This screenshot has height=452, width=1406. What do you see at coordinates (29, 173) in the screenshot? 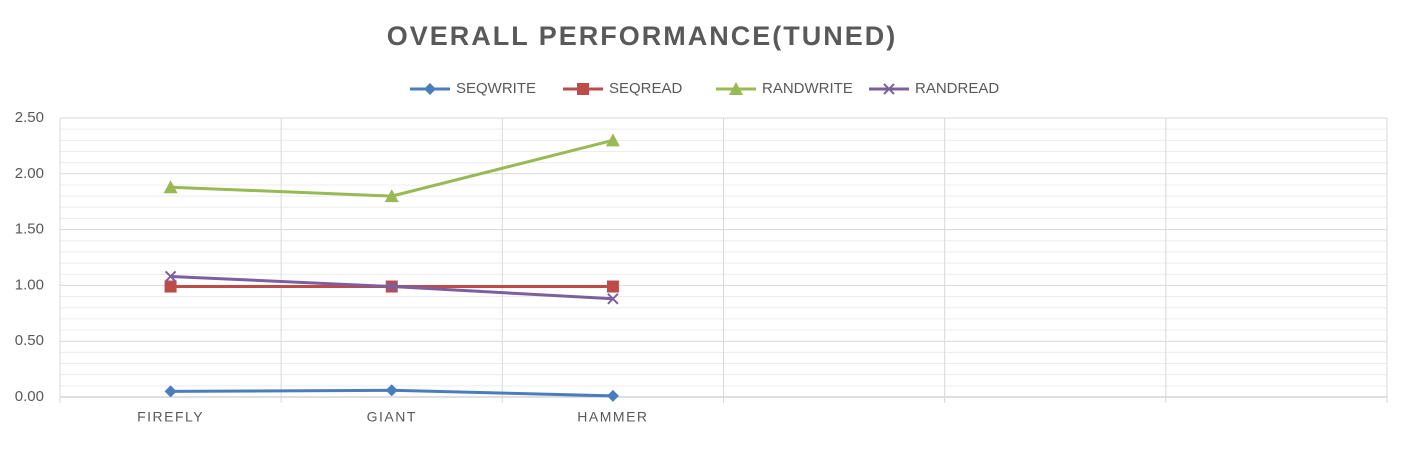
I see `y-tick-label: 2.00` at bounding box center [29, 173].